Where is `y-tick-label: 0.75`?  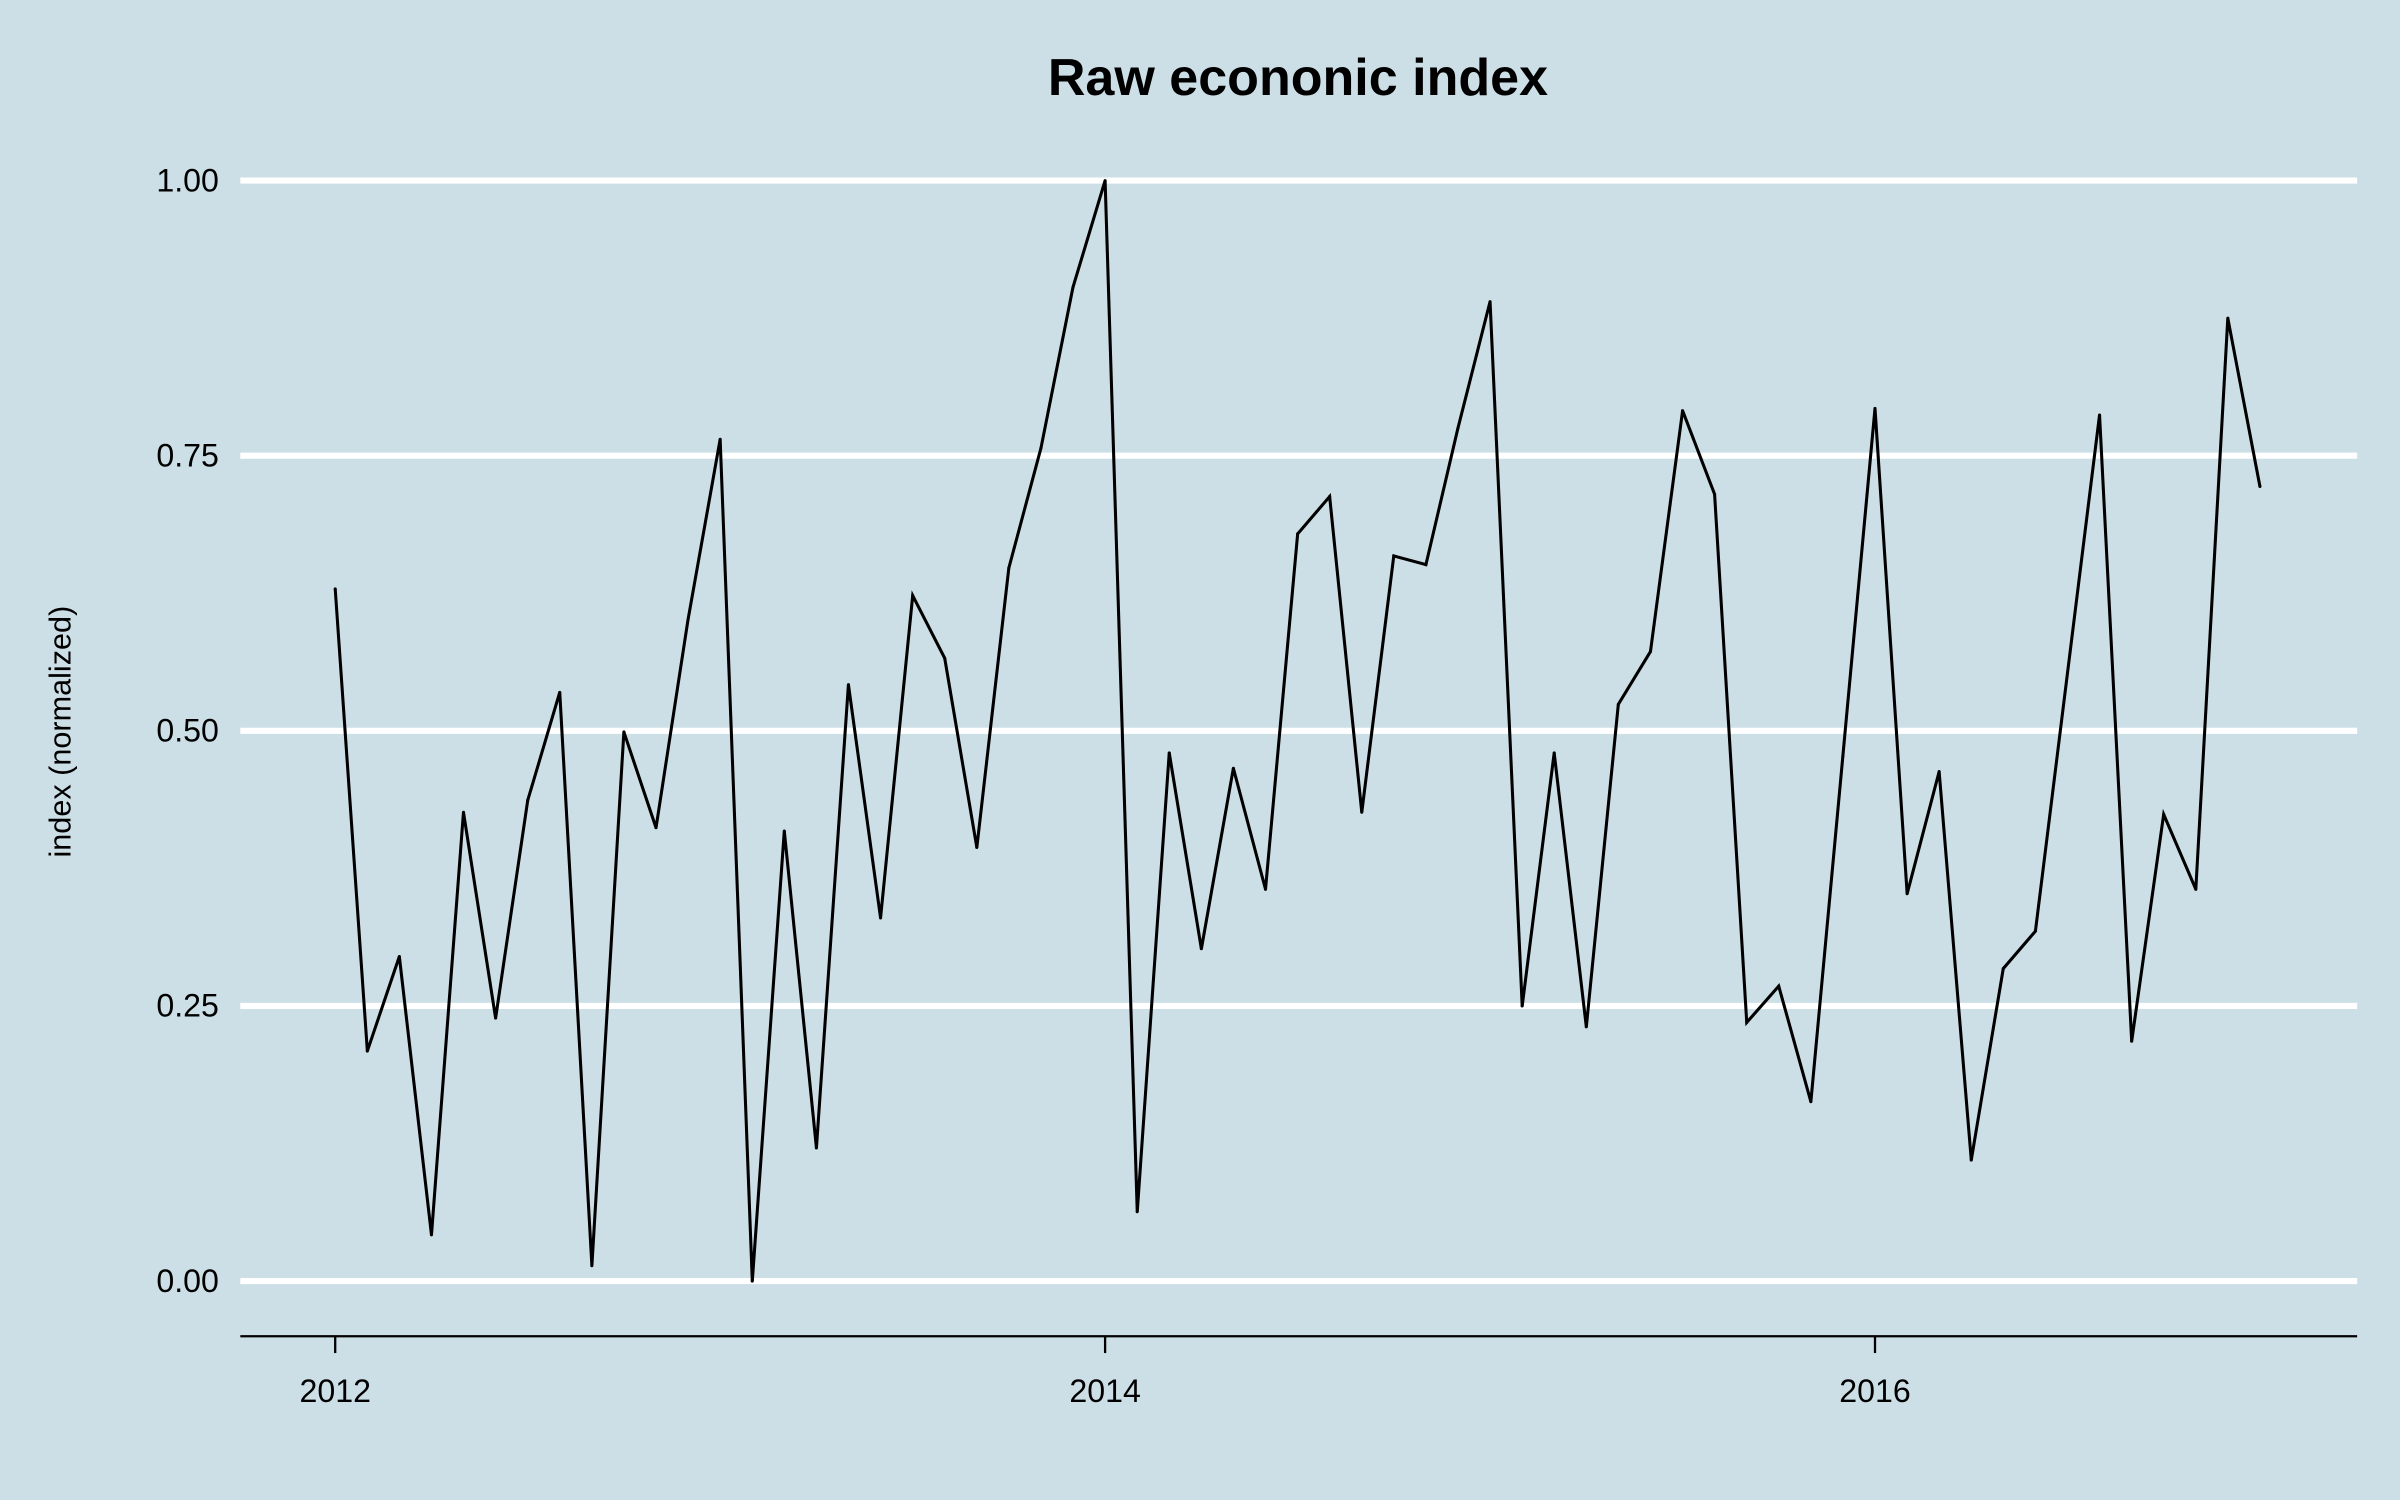
y-tick-label: 0.75 is located at coordinates (187, 455).